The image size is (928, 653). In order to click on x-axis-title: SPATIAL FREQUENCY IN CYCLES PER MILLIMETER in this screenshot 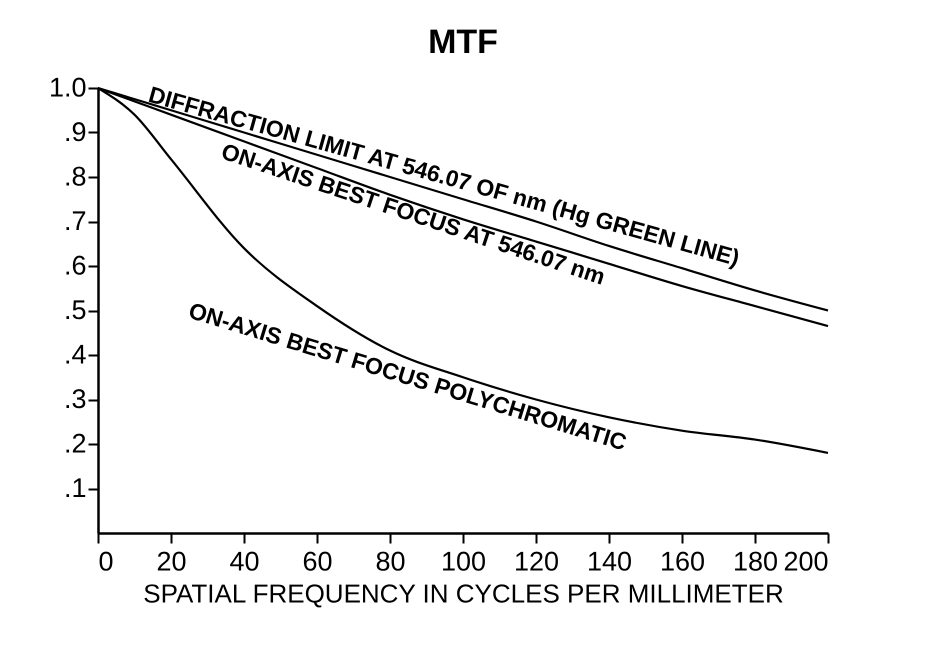, I will do `click(463, 593)`.